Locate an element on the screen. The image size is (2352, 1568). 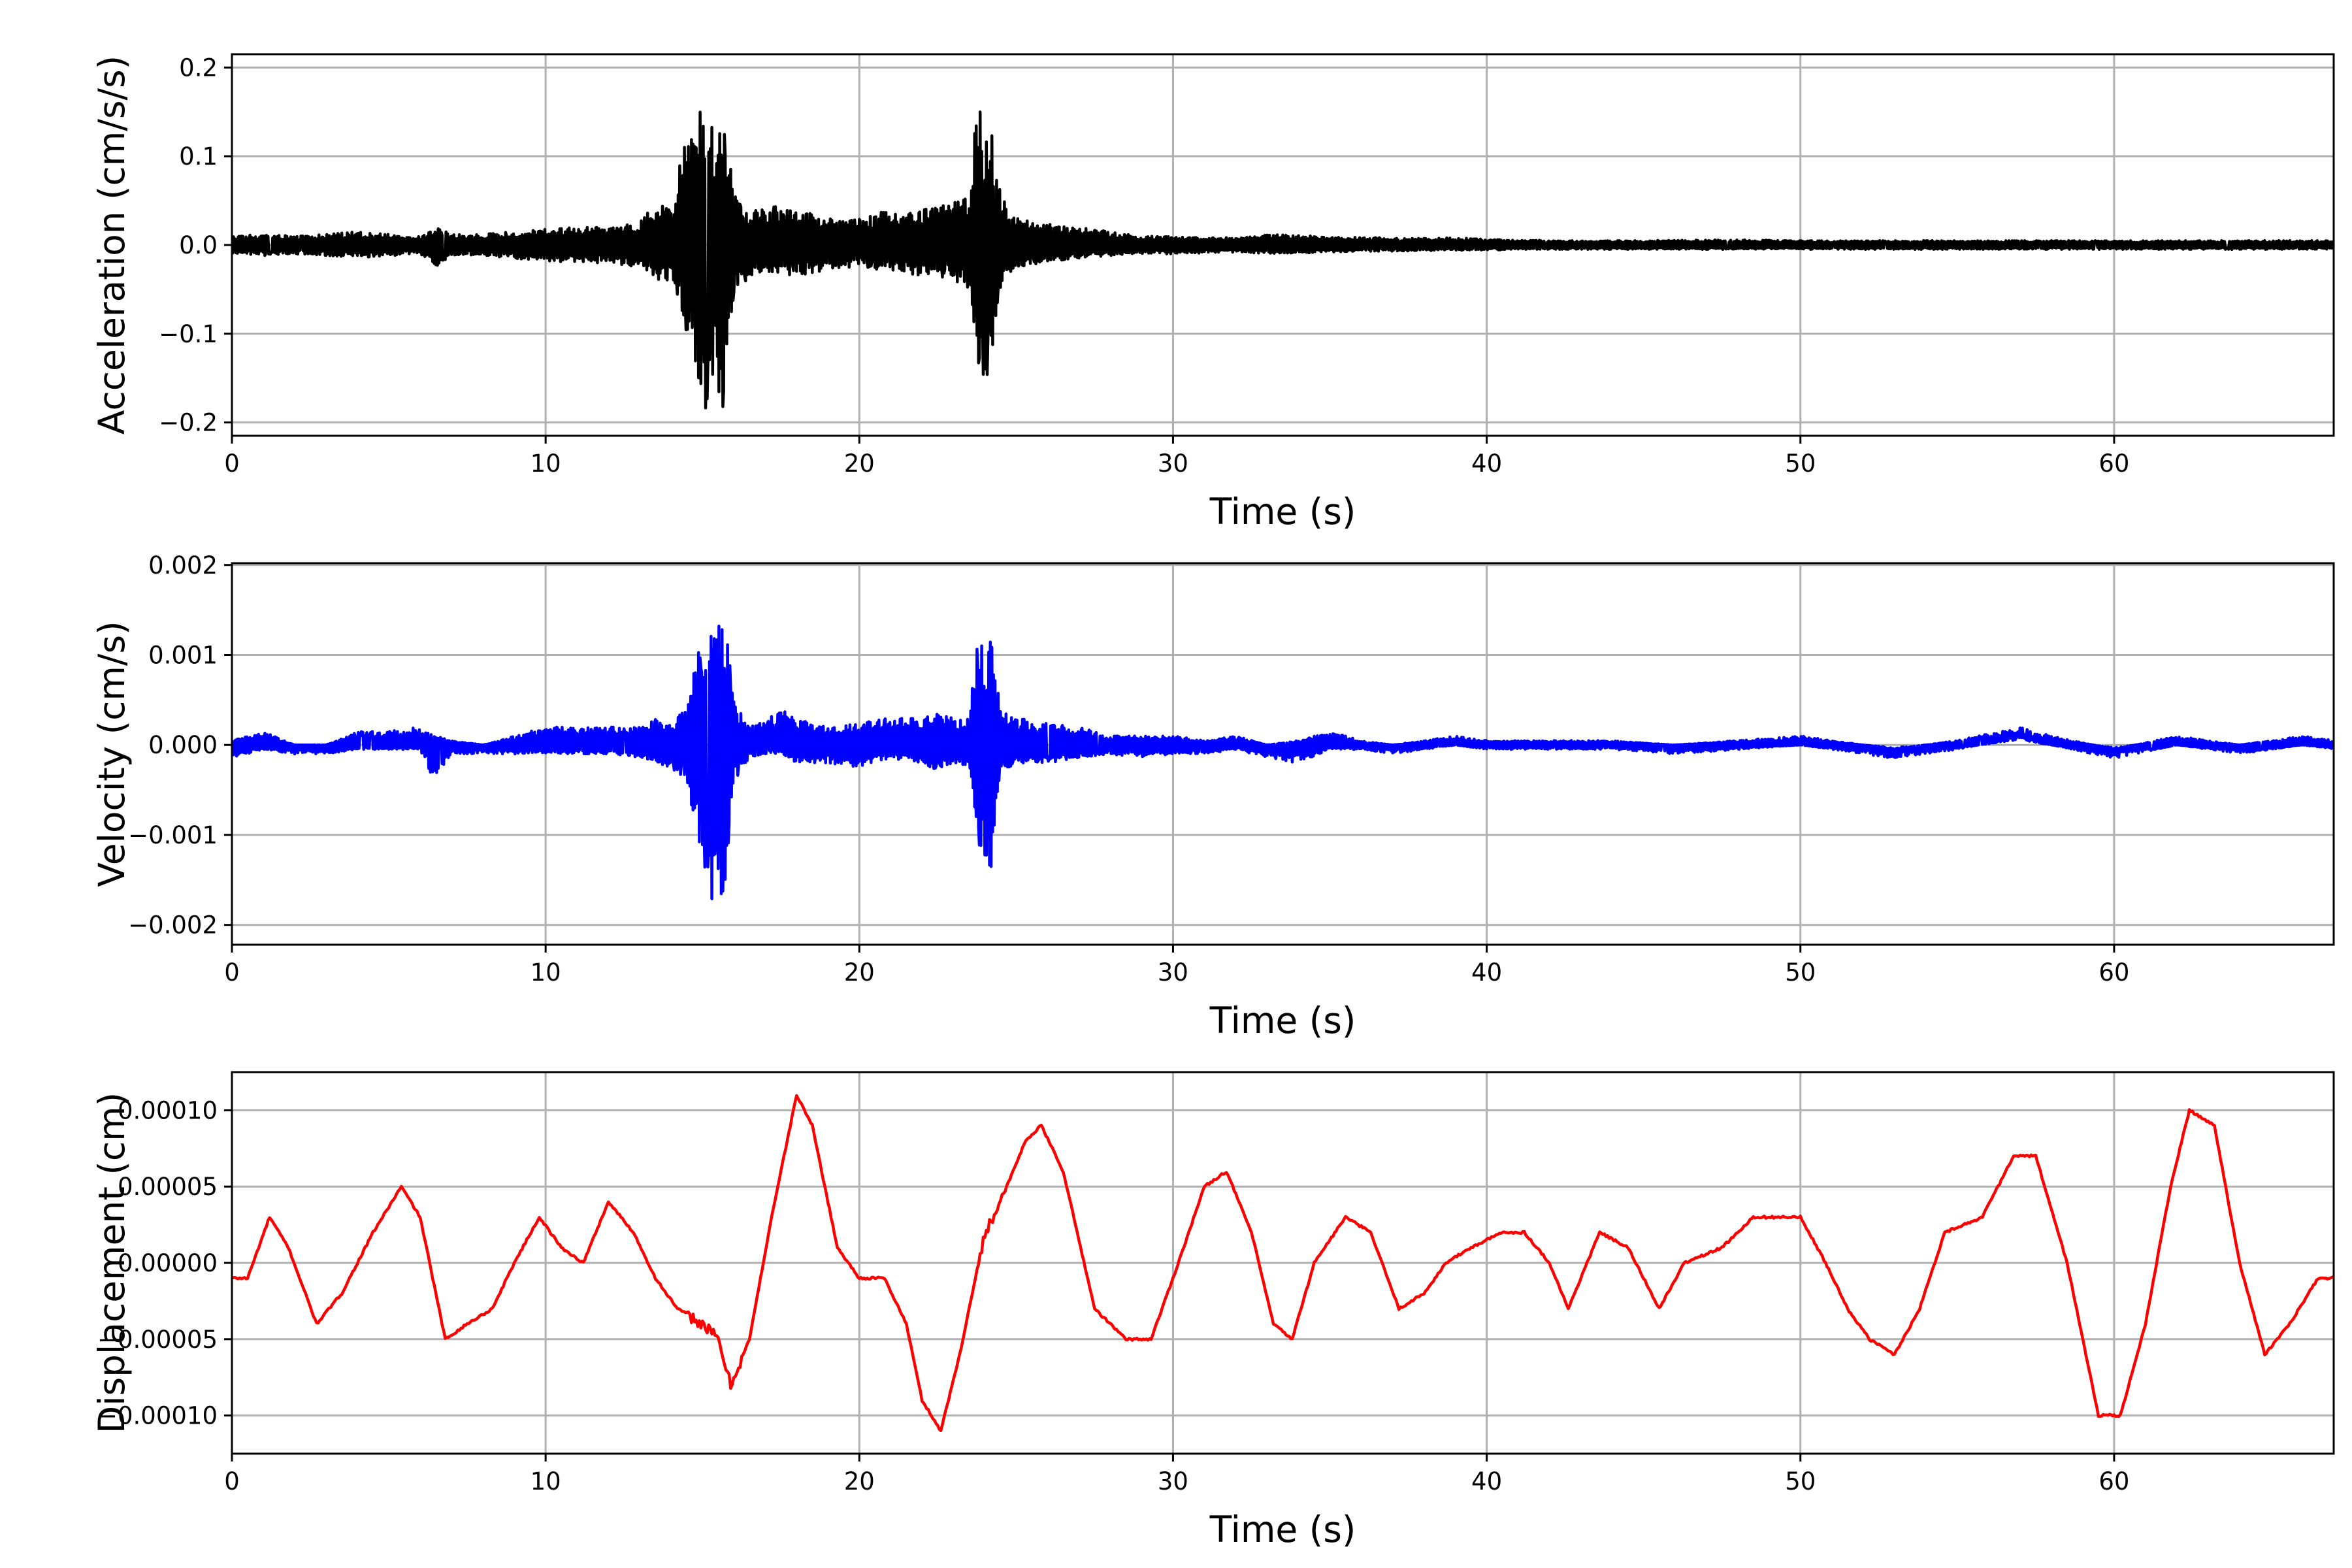
acceleration-x-tick-label: 40 is located at coordinates (1486, 463).